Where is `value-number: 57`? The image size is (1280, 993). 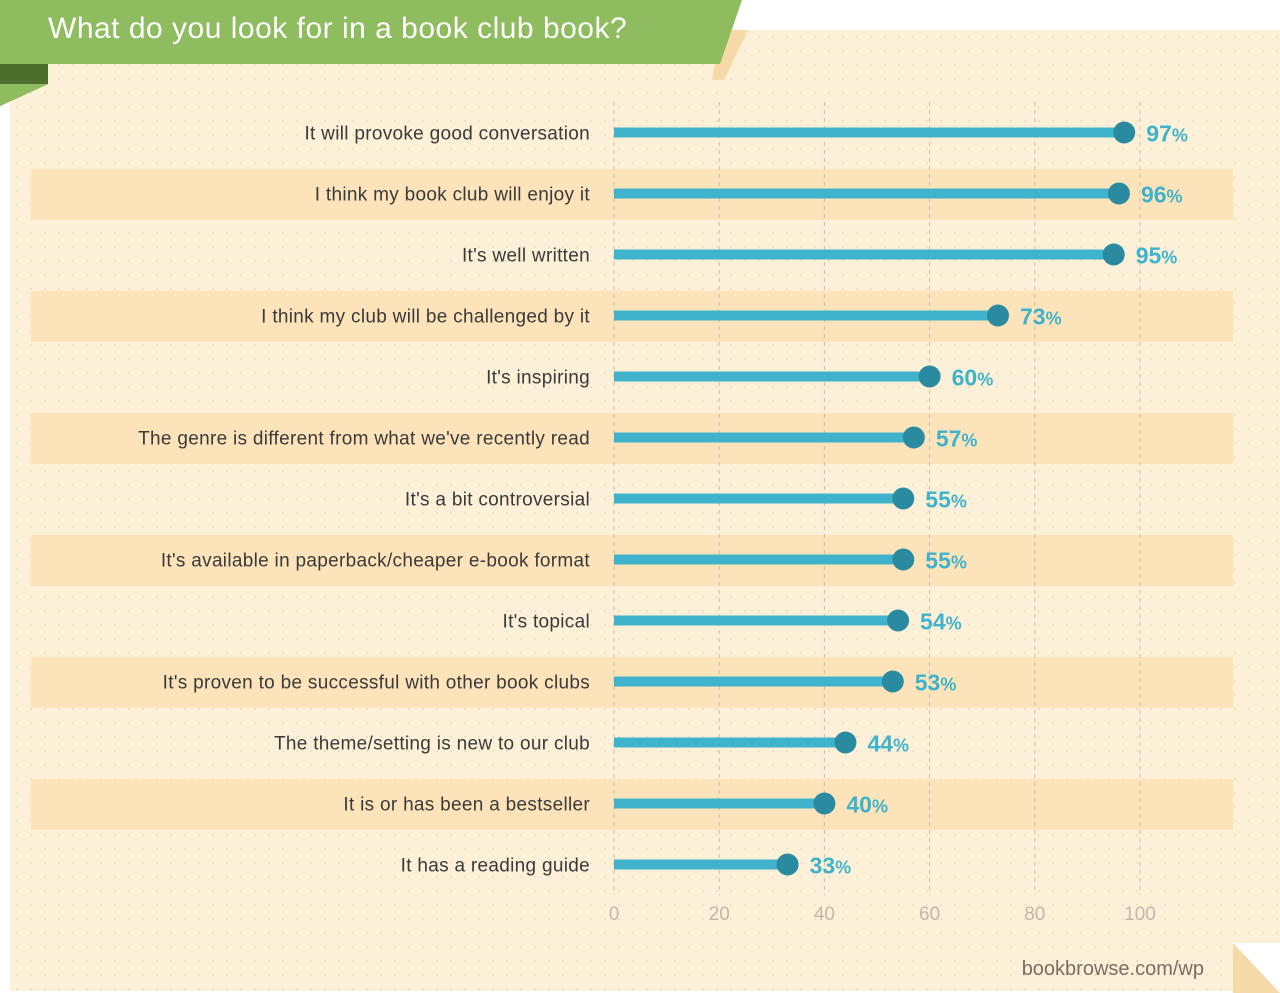 value-number: 57 is located at coordinates (949, 439).